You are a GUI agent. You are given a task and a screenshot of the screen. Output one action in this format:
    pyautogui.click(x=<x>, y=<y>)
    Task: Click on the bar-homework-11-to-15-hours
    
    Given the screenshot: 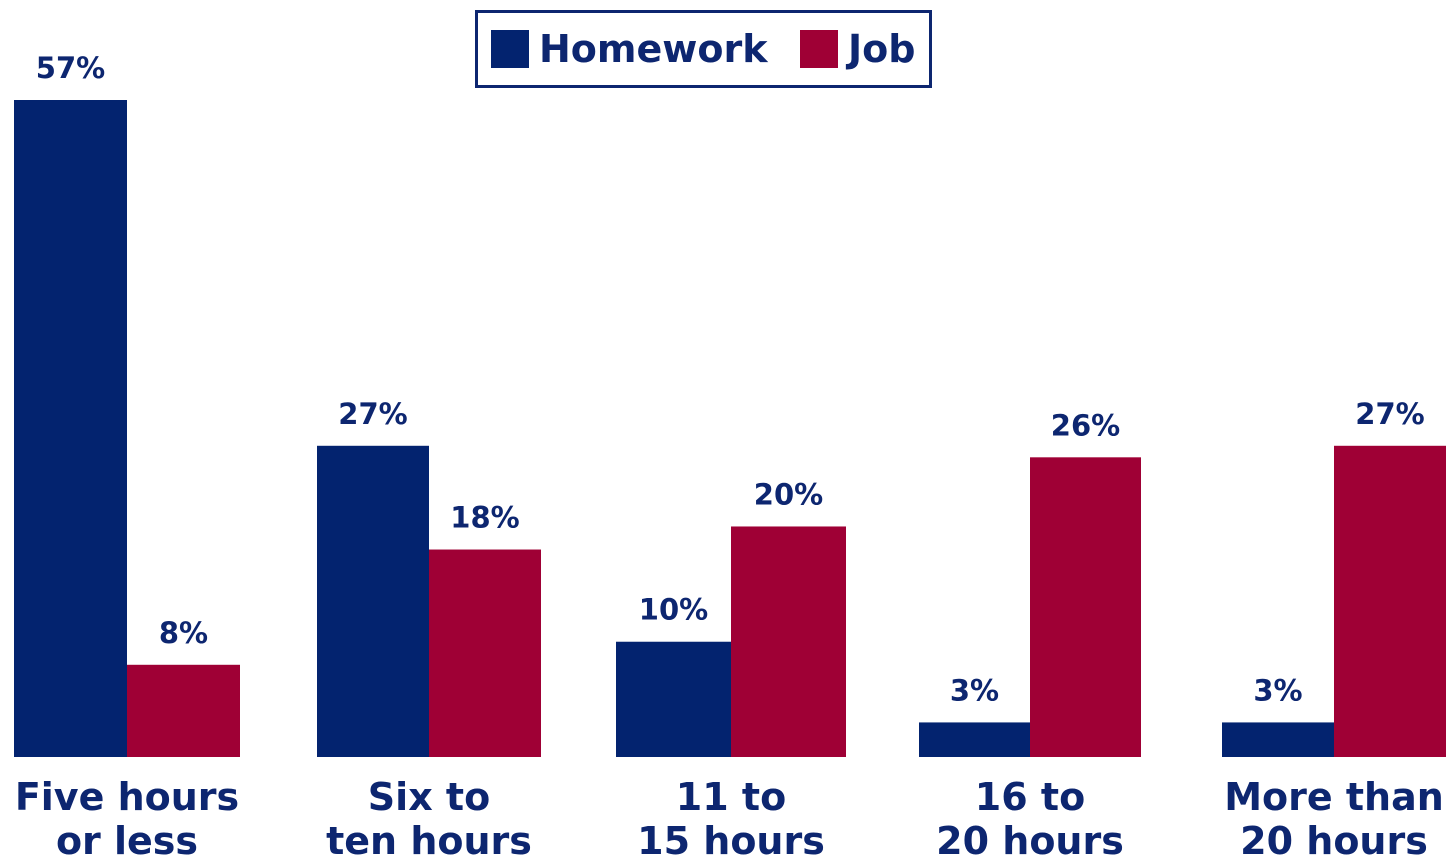 What is the action you would take?
    pyautogui.click(x=673, y=699)
    